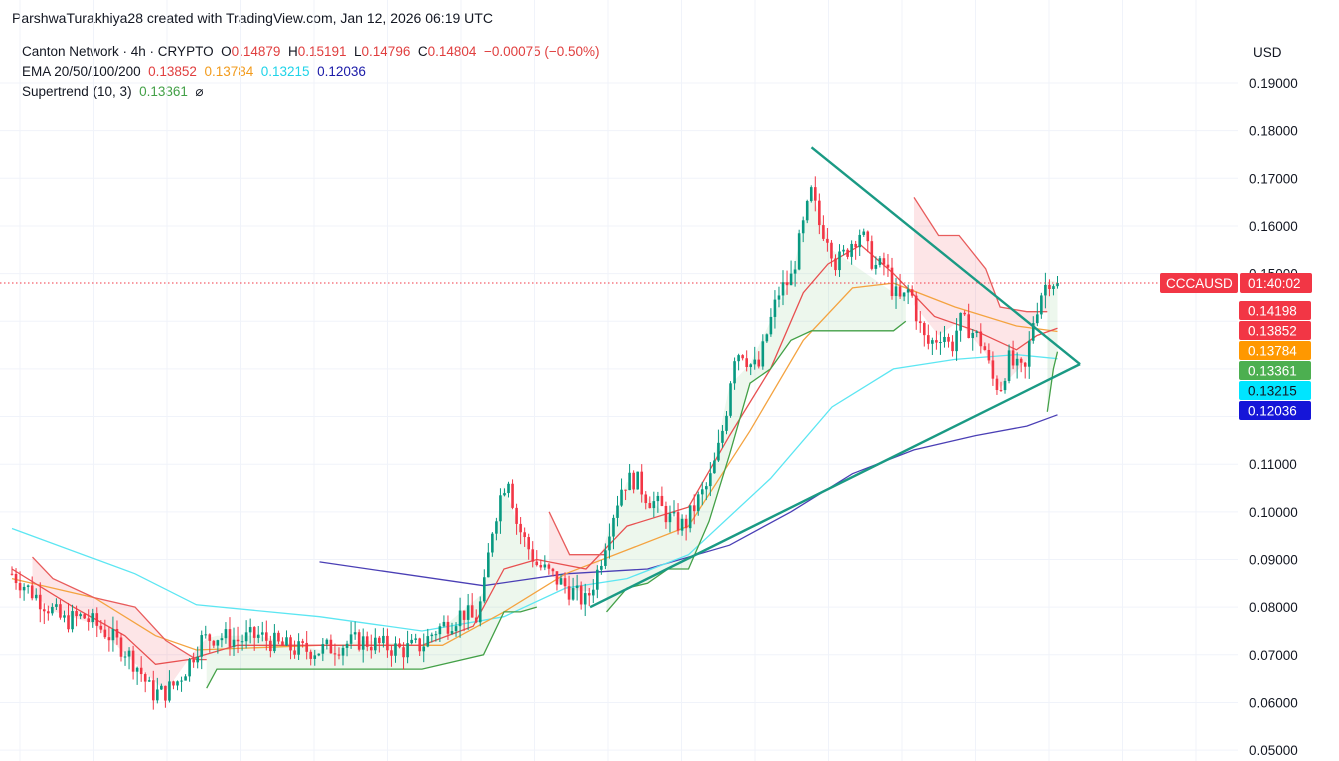 The width and height of the screenshot is (1339, 761). What do you see at coordinates (1272, 331) in the screenshot?
I see `svg-text: 0.13852` at bounding box center [1272, 331].